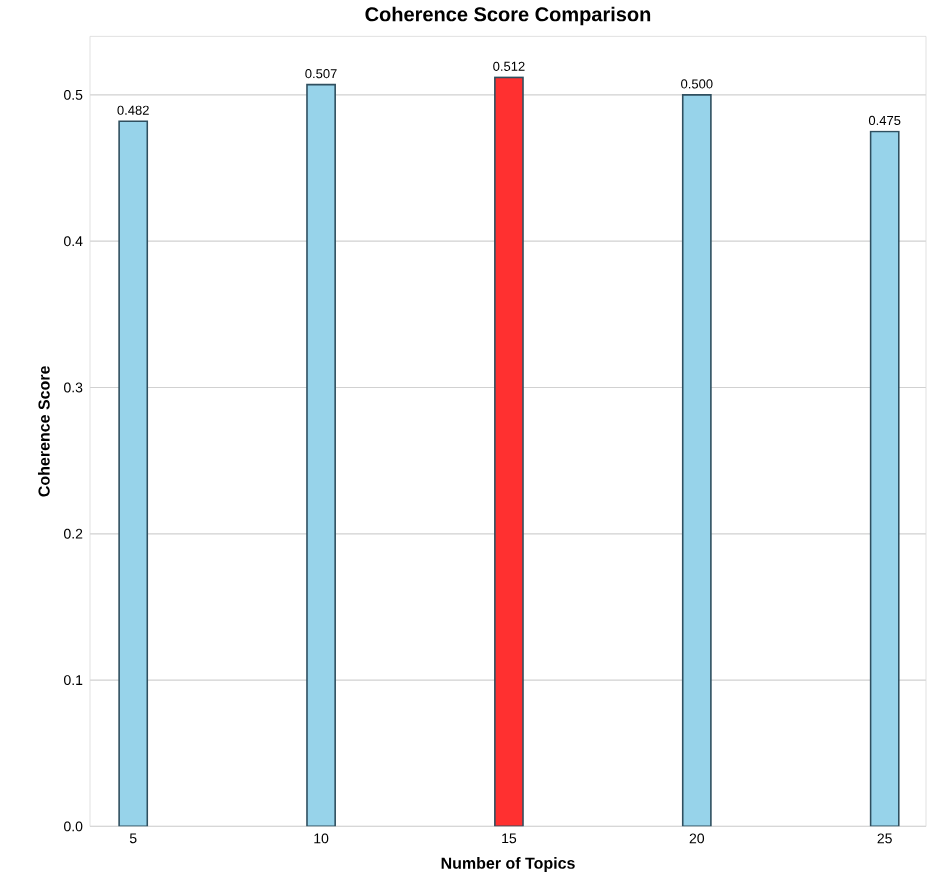  Describe the element at coordinates (508, 16) in the screenshot. I see `chart-title: Coherence Score Comparison` at that location.